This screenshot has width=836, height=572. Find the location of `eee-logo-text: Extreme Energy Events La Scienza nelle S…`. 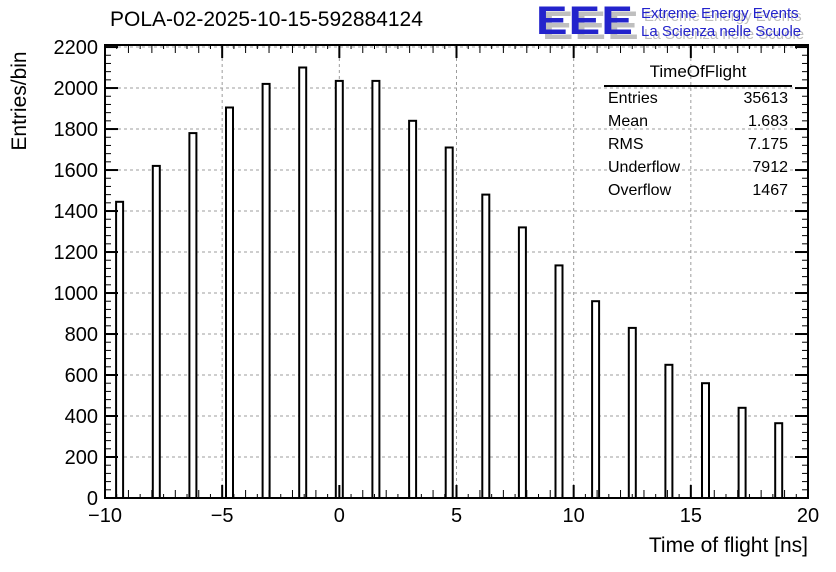

eee-logo-text: Extreme Energy Events La Scienza nelle S… is located at coordinates (721, 21).